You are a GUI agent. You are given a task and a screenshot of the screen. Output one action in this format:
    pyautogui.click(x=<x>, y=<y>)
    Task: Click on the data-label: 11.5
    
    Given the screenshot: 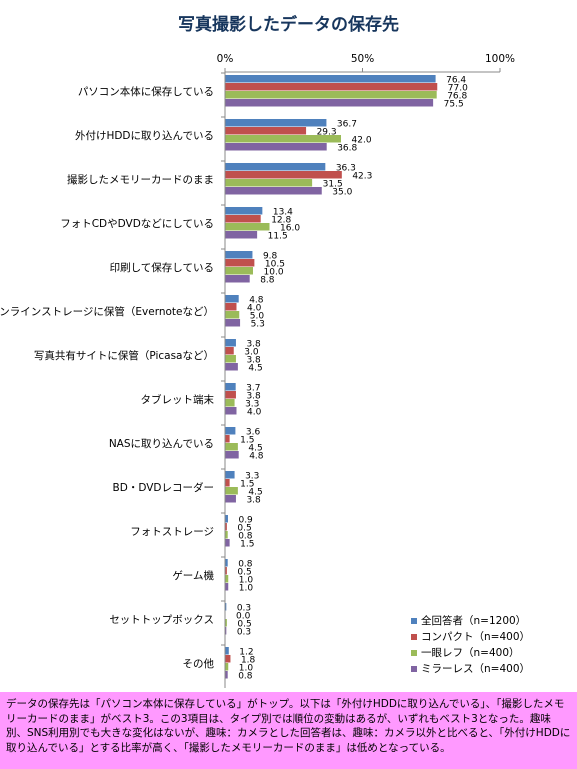 What is the action you would take?
    pyautogui.click(x=278, y=237)
    